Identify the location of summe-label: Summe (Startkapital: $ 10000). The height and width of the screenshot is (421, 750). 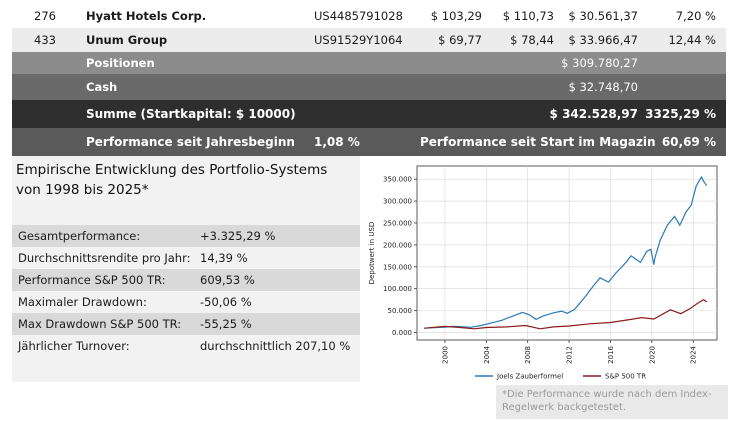
(191, 114).